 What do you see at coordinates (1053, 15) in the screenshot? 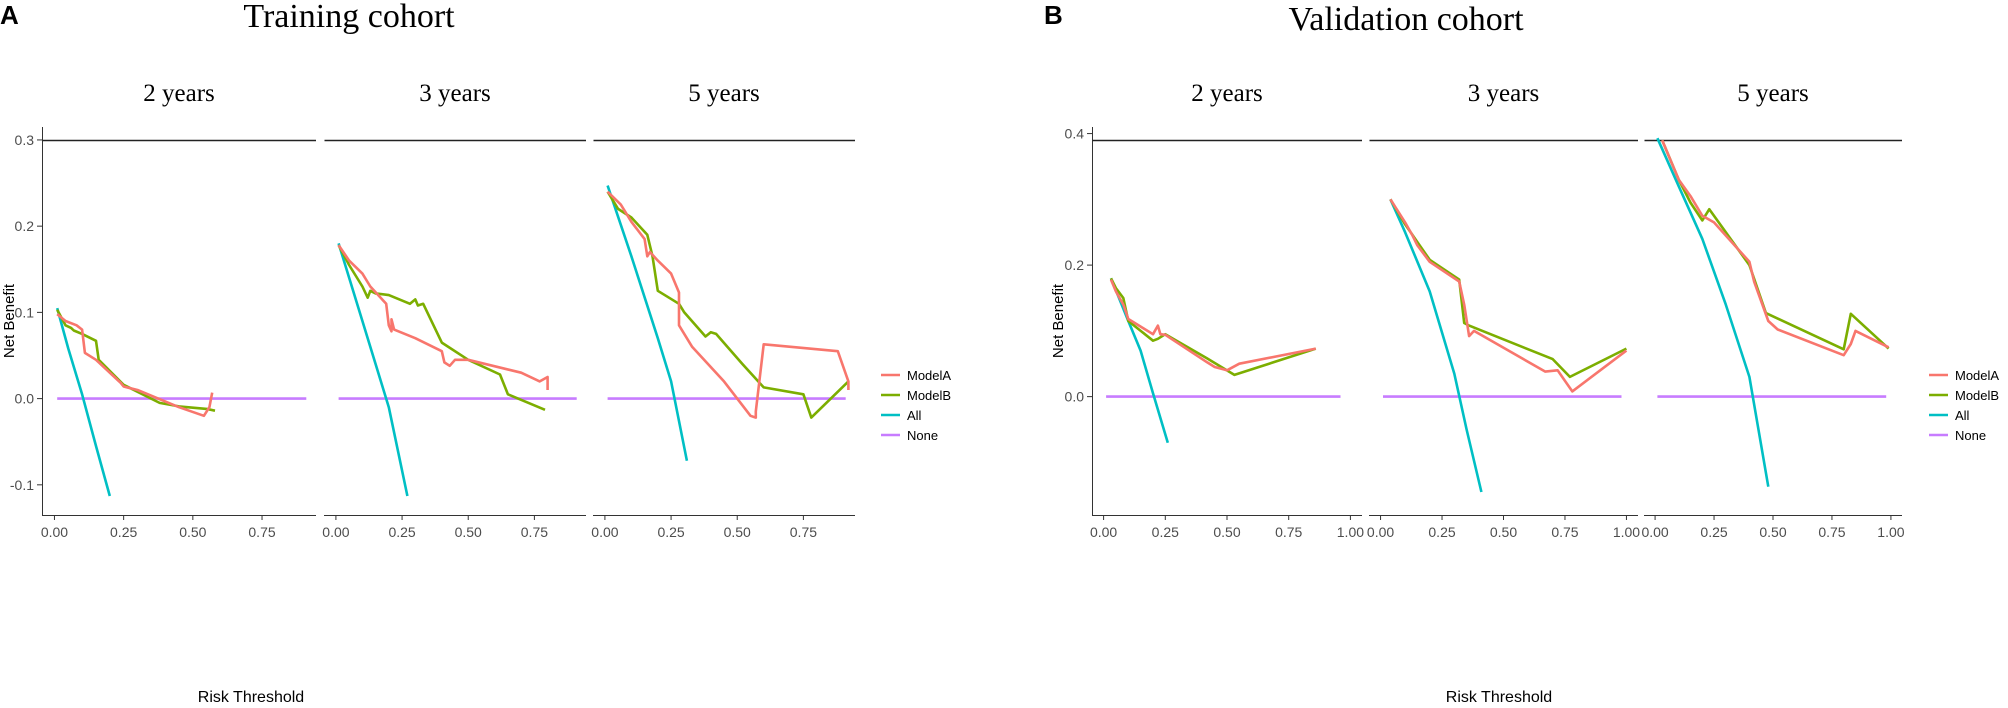
I see `panel-label: B` at bounding box center [1053, 15].